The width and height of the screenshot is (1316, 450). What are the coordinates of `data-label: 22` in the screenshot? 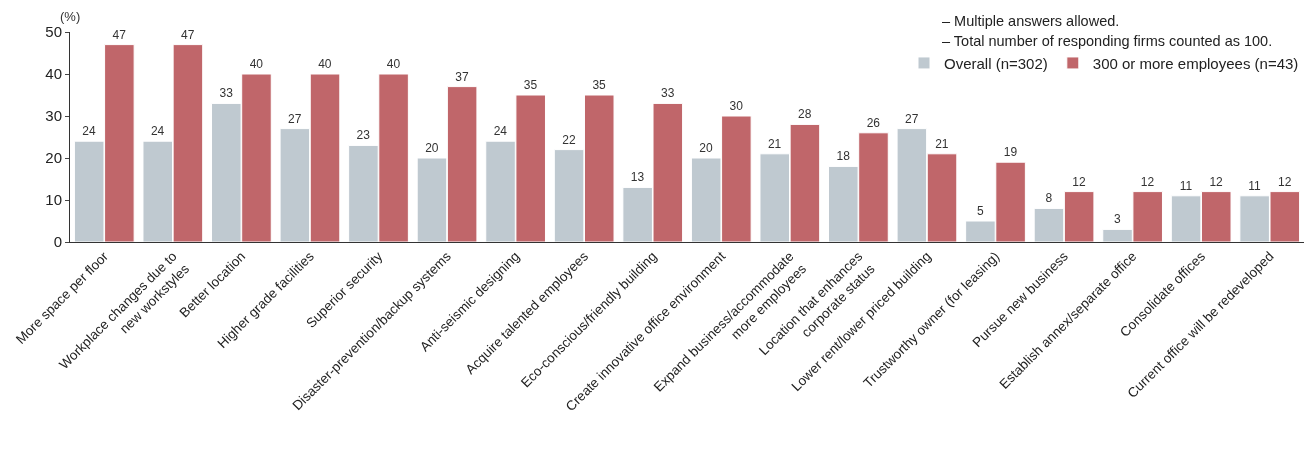 It's located at (569, 139).